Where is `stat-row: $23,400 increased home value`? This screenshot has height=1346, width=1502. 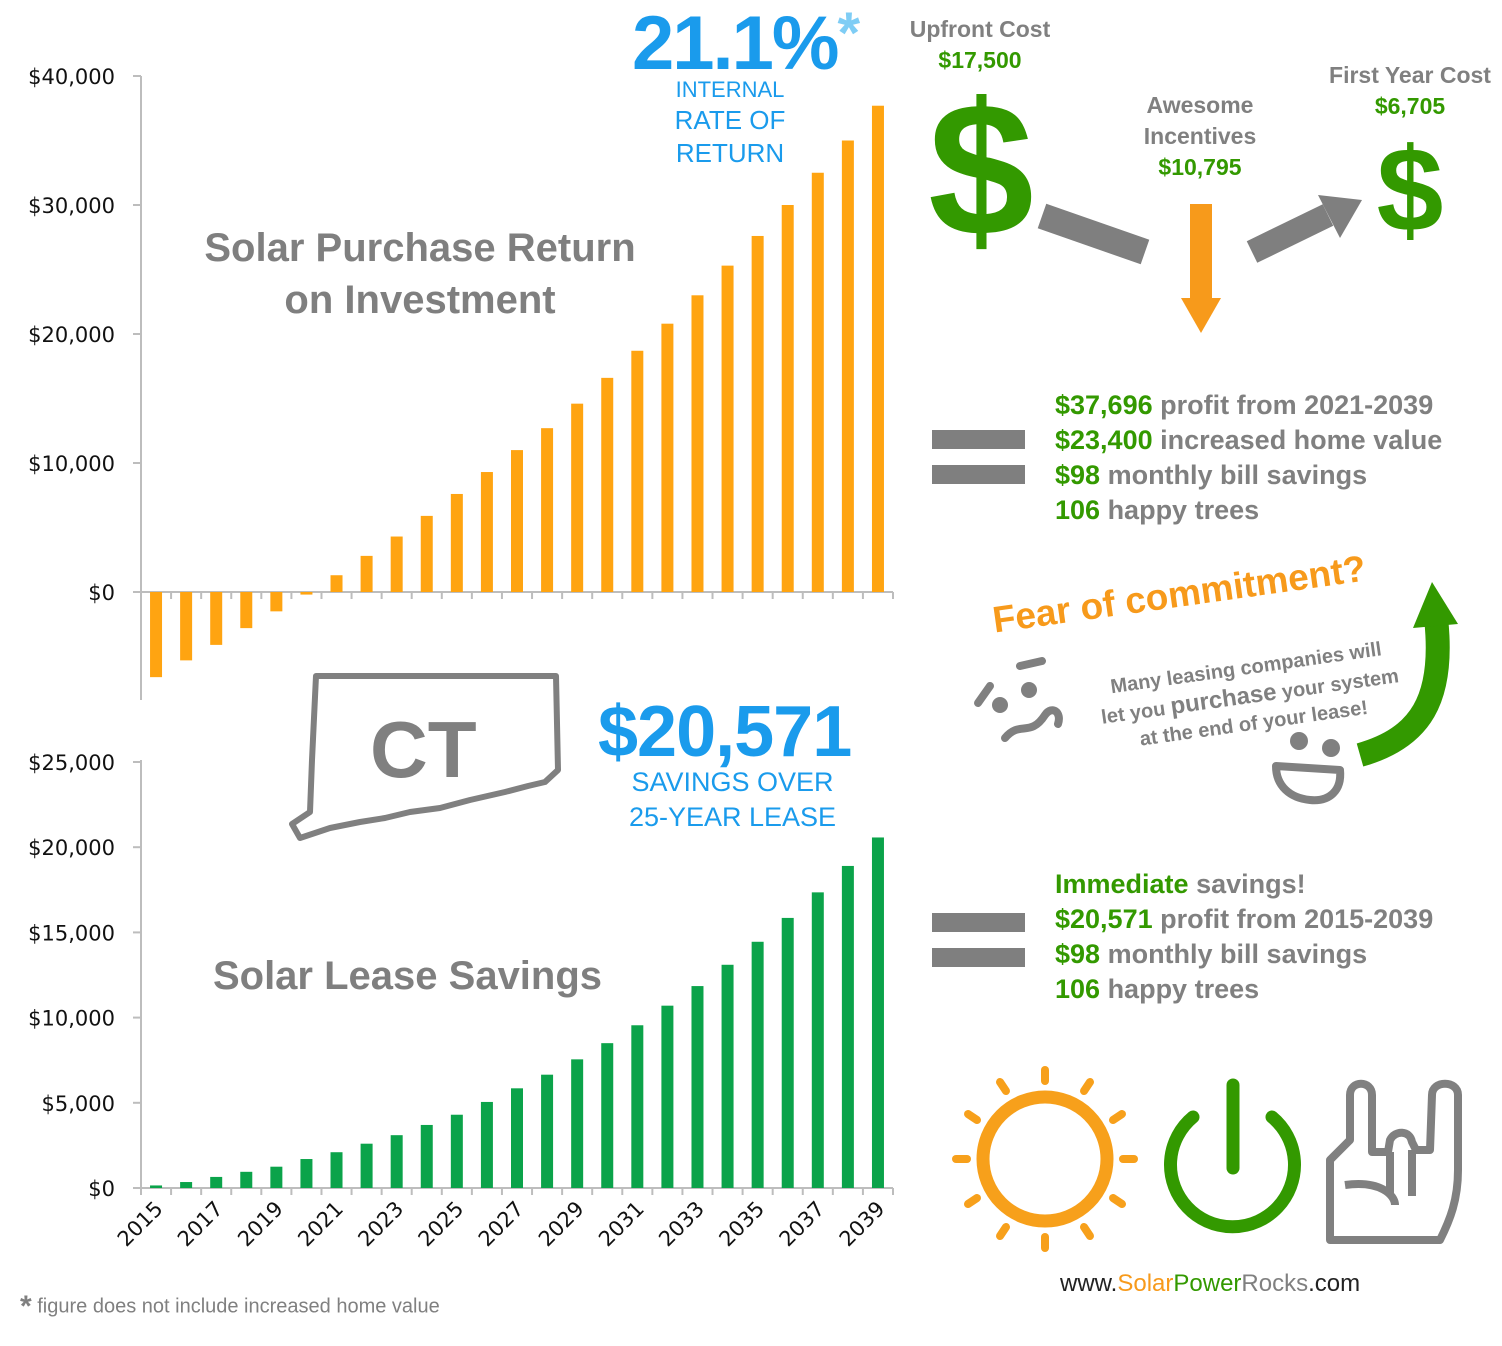 stat-row: $23,400 increased home value is located at coordinates (1249, 440).